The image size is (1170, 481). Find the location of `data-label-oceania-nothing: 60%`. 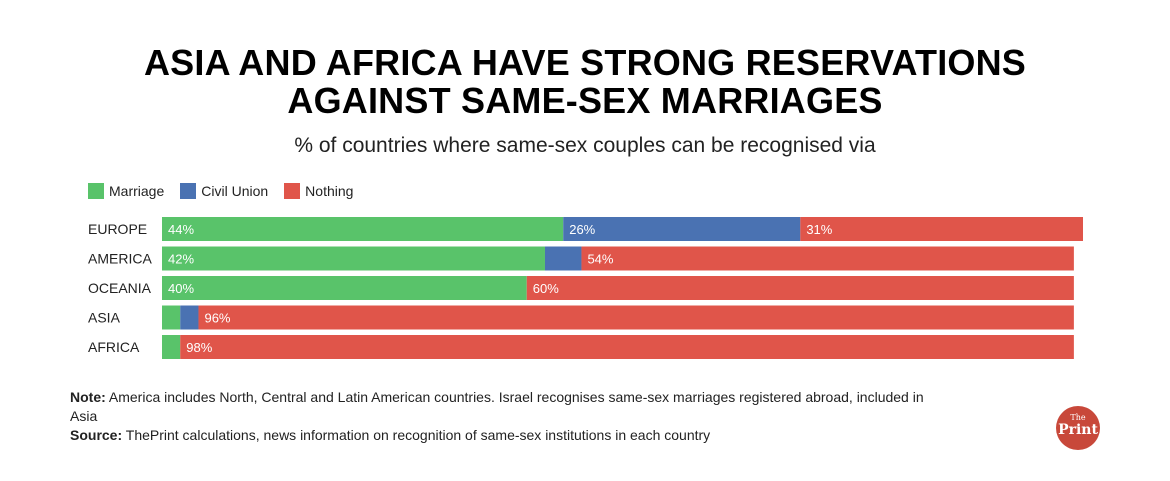

data-label-oceania-nothing: 60% is located at coordinates (546, 288).